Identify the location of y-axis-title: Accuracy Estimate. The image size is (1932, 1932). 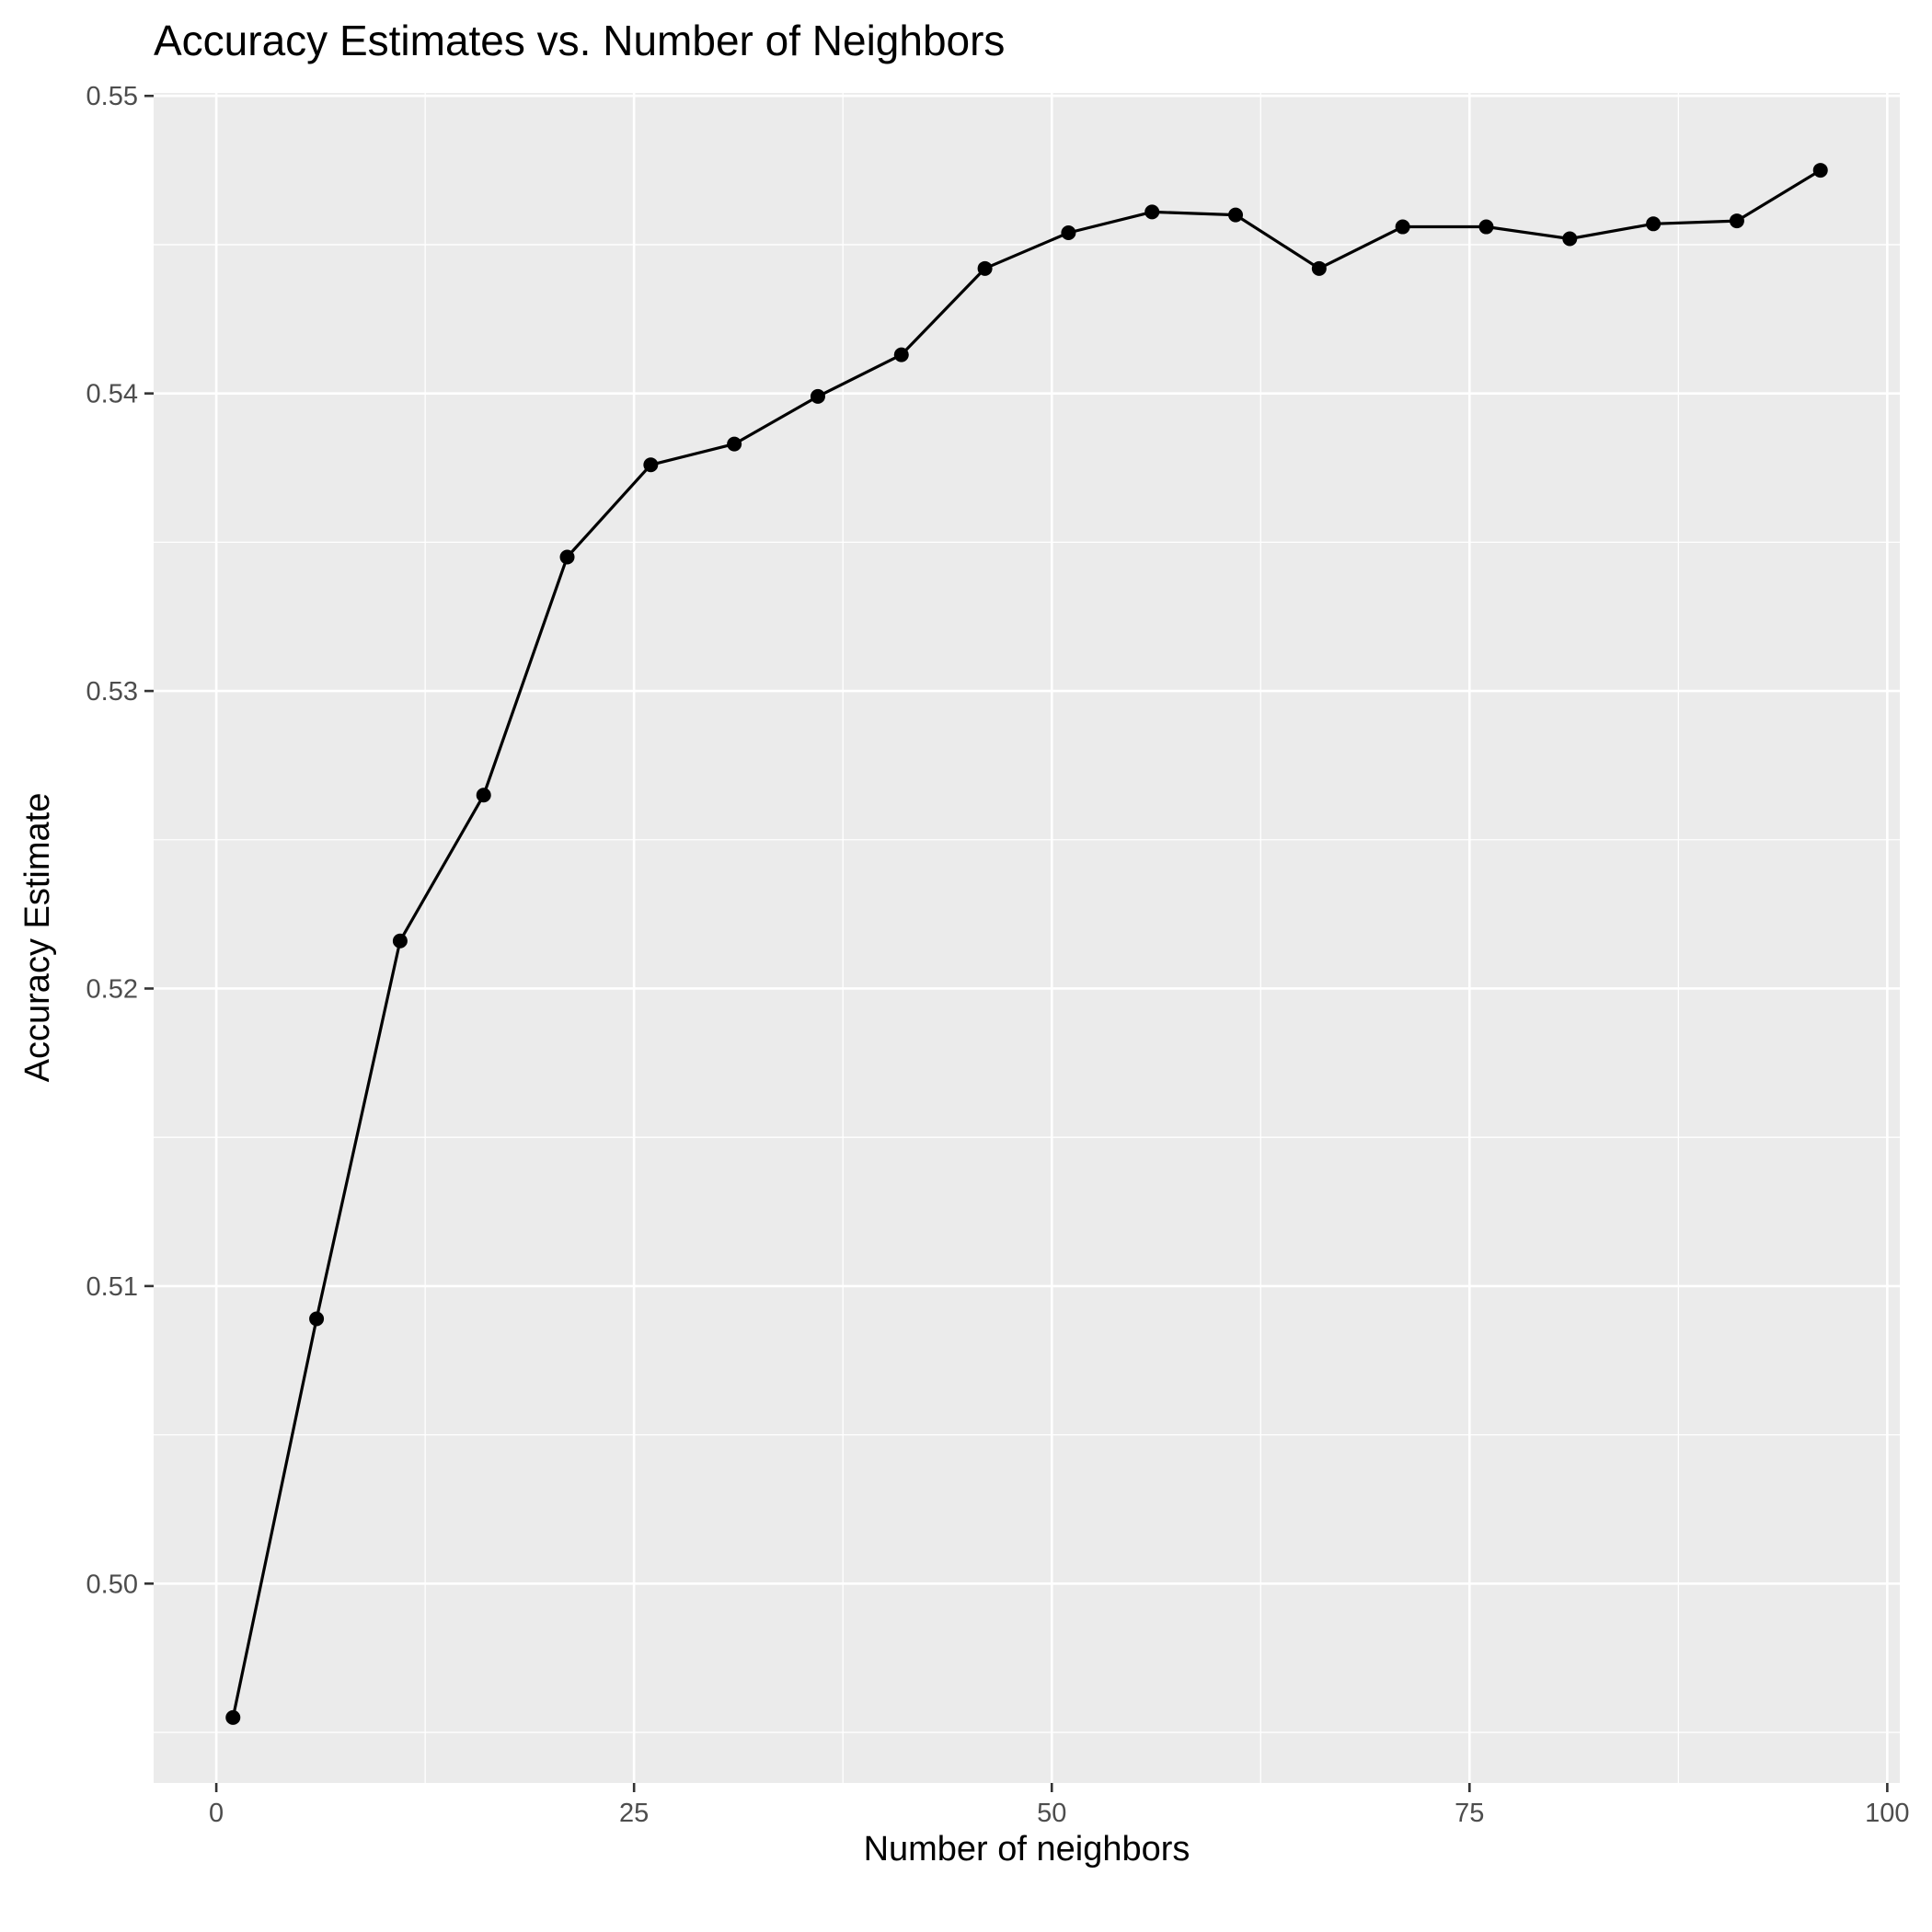
(37, 938).